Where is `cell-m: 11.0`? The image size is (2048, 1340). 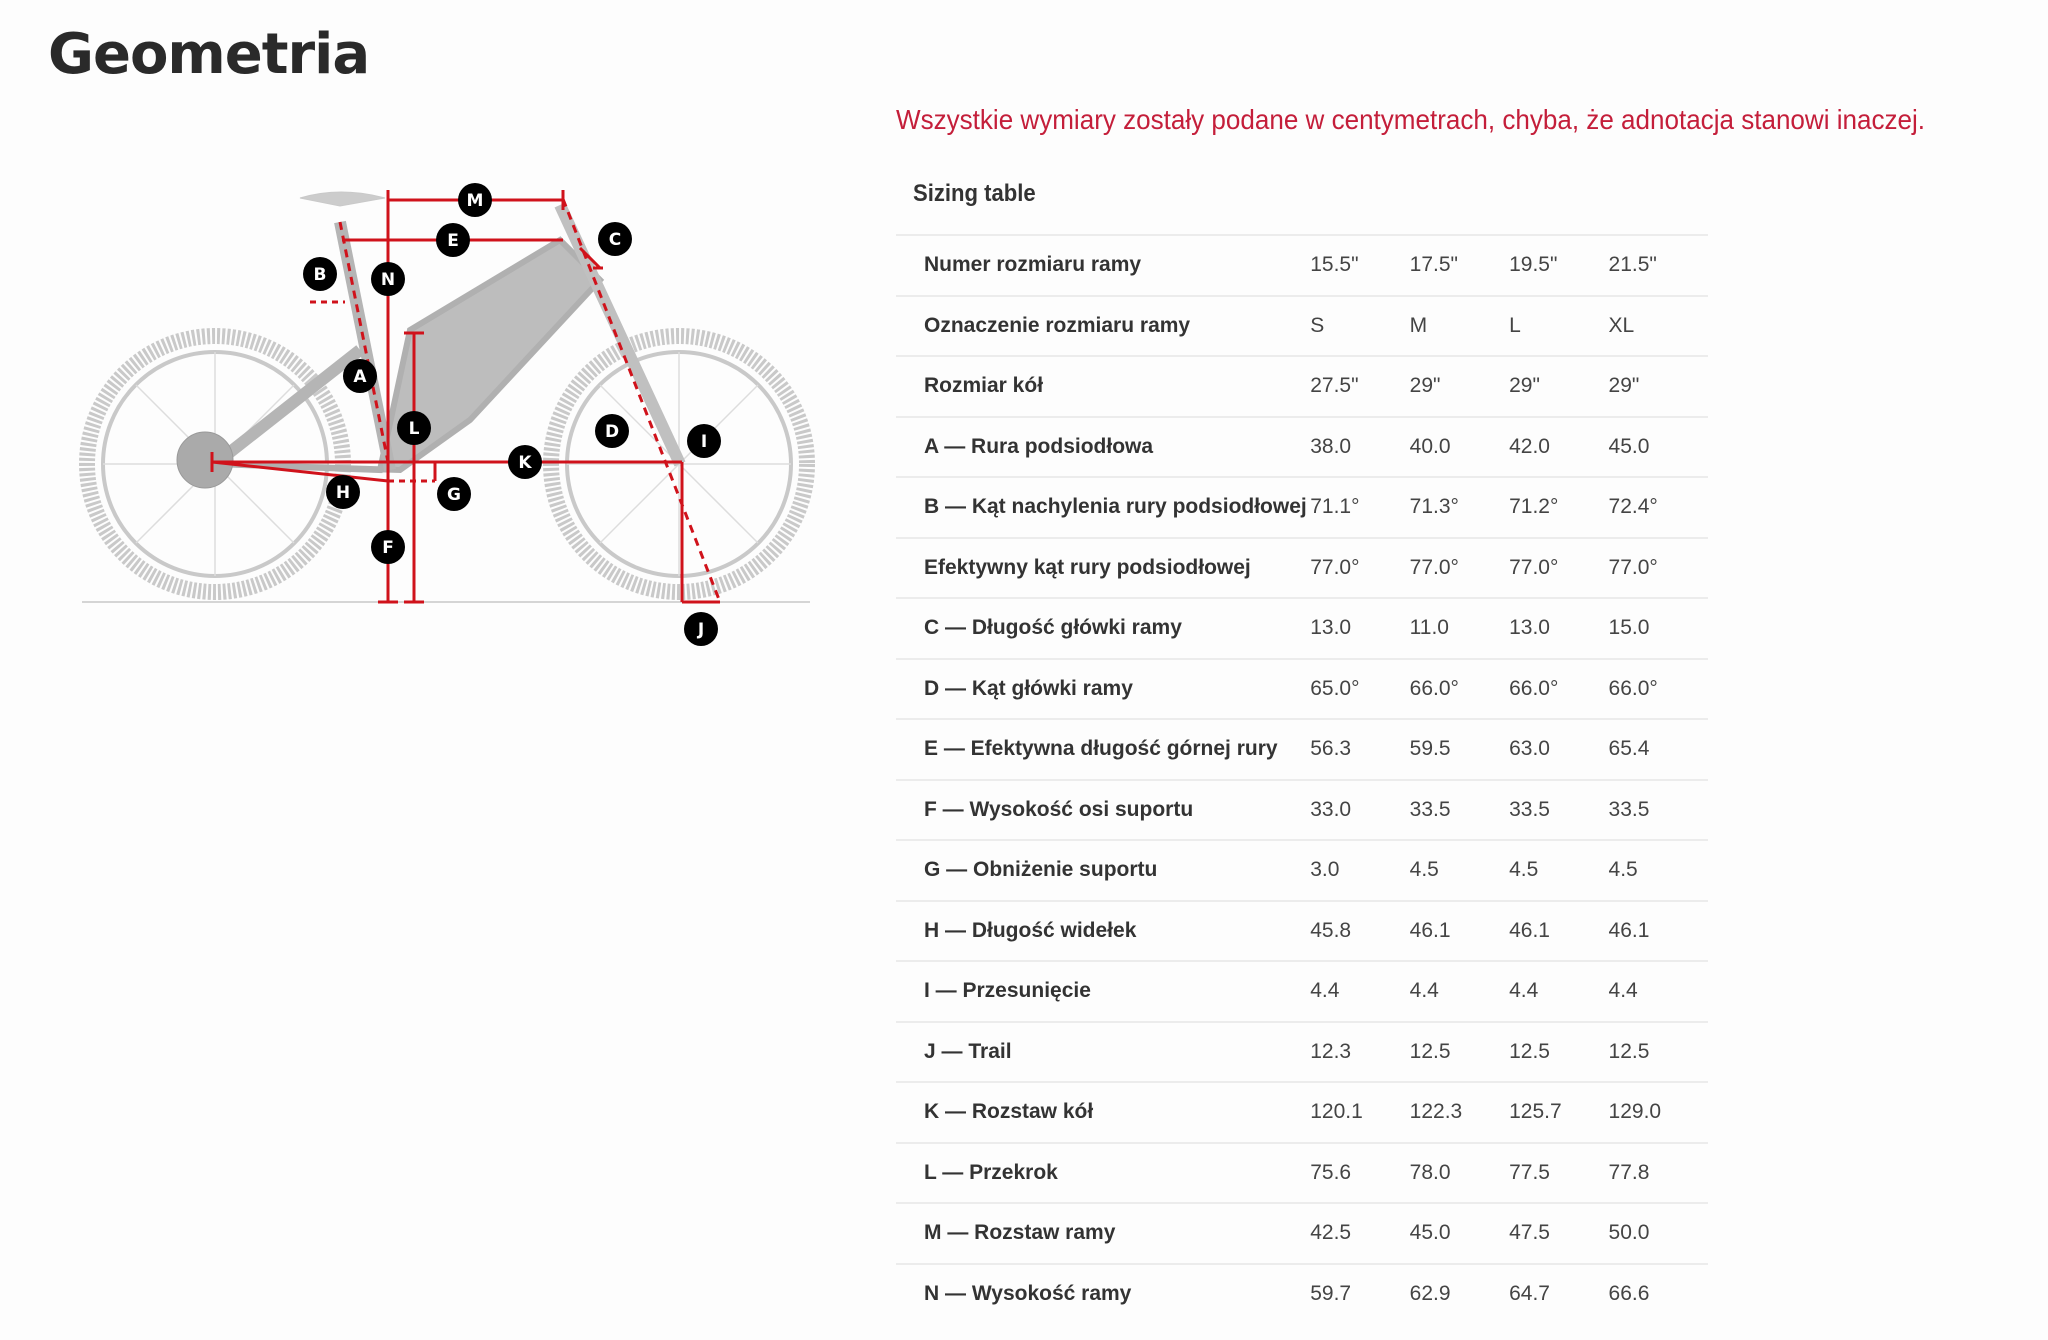 cell-m: 11.0 is located at coordinates (1459, 628).